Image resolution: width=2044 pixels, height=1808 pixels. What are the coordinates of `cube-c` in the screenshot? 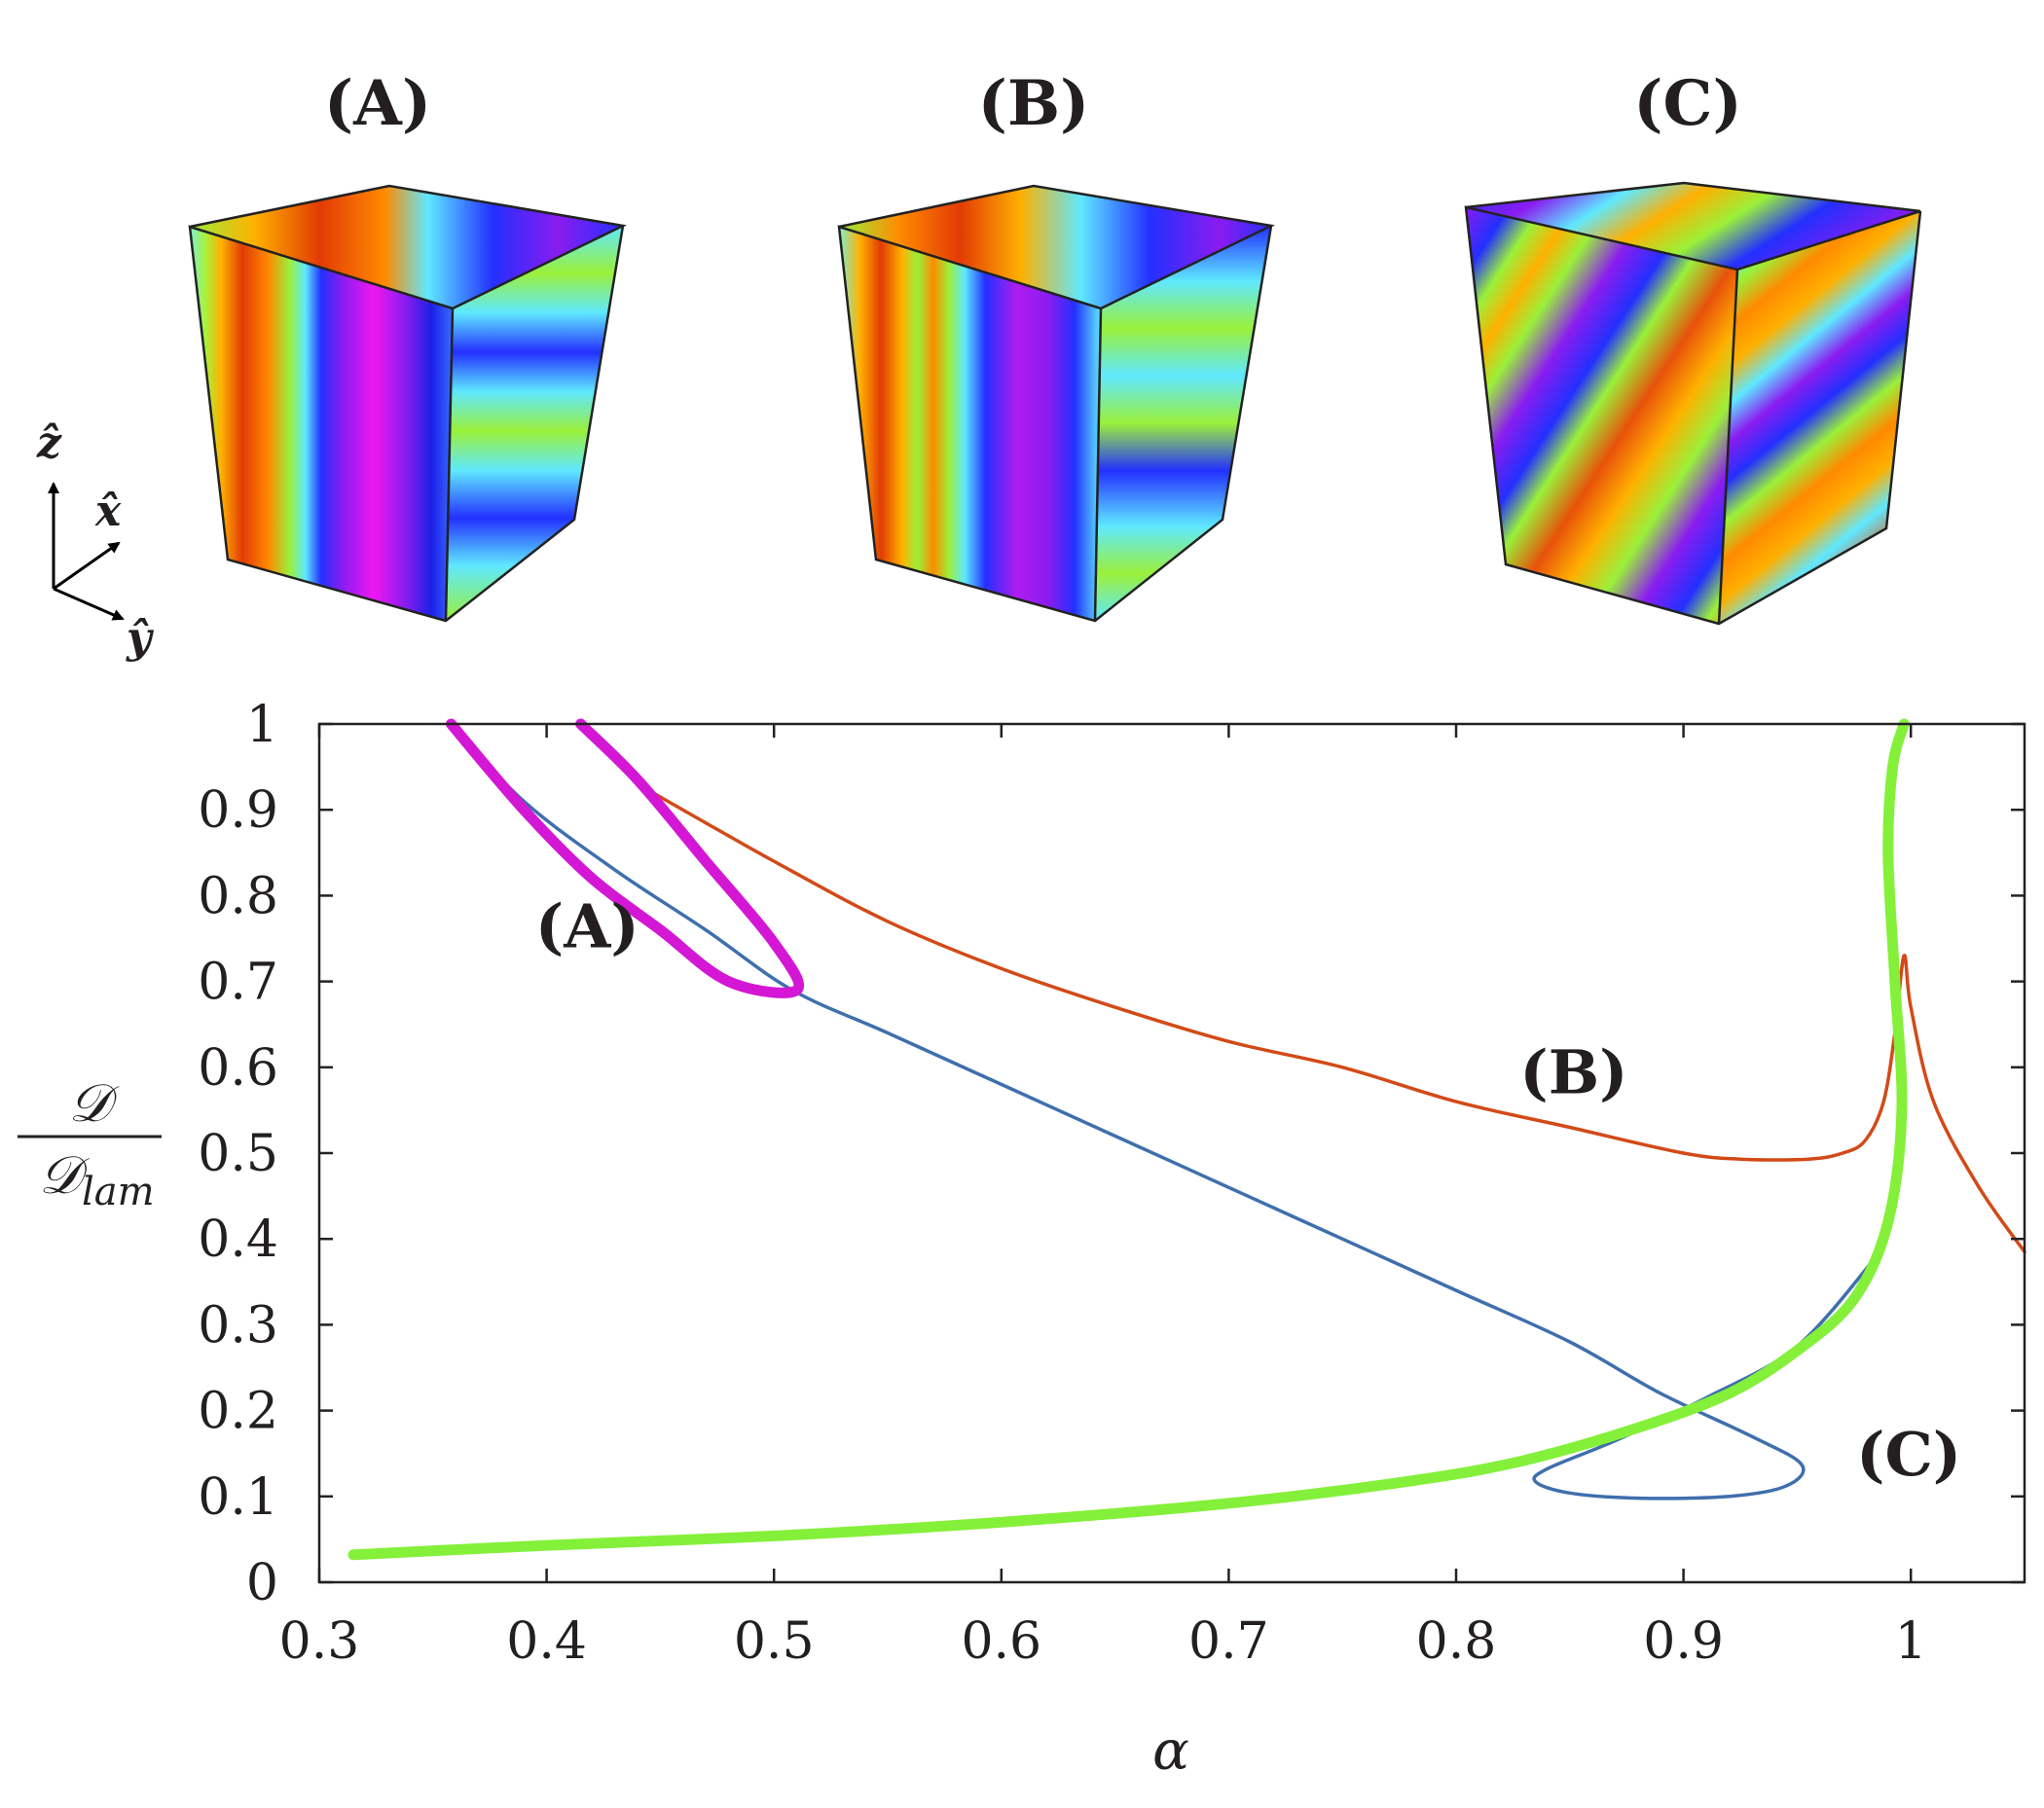 It's located at (1693, 404).